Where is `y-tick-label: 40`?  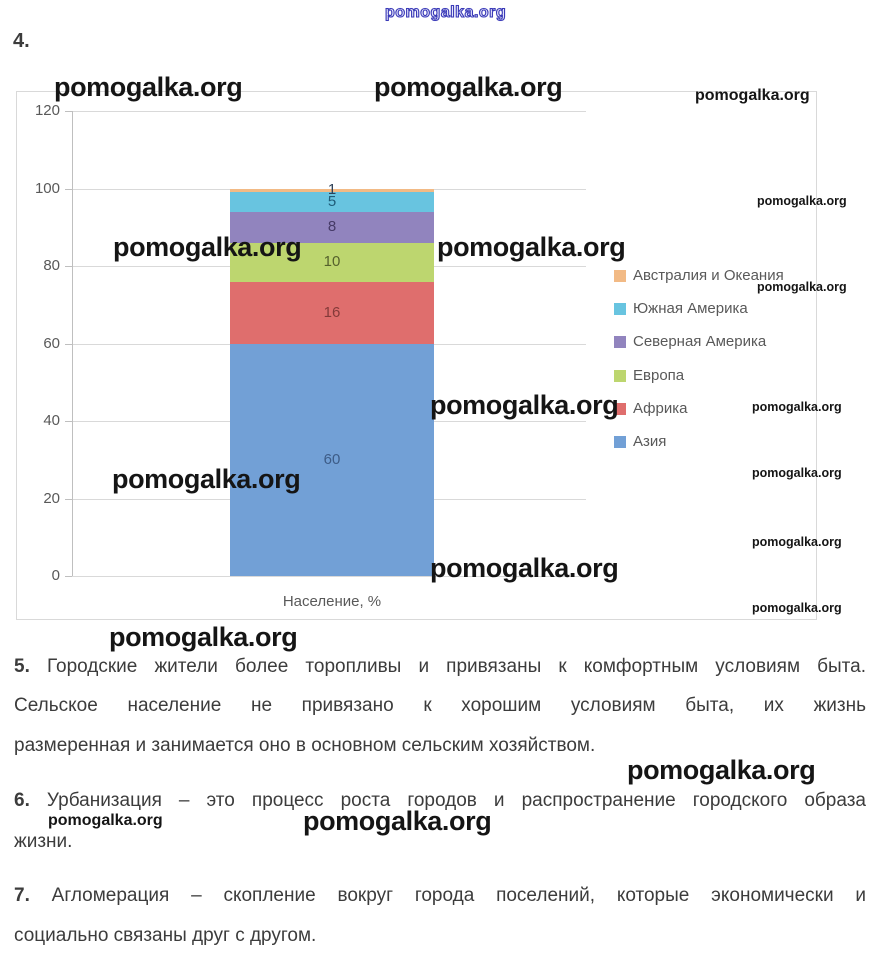
y-tick-label: 40 is located at coordinates (51, 420).